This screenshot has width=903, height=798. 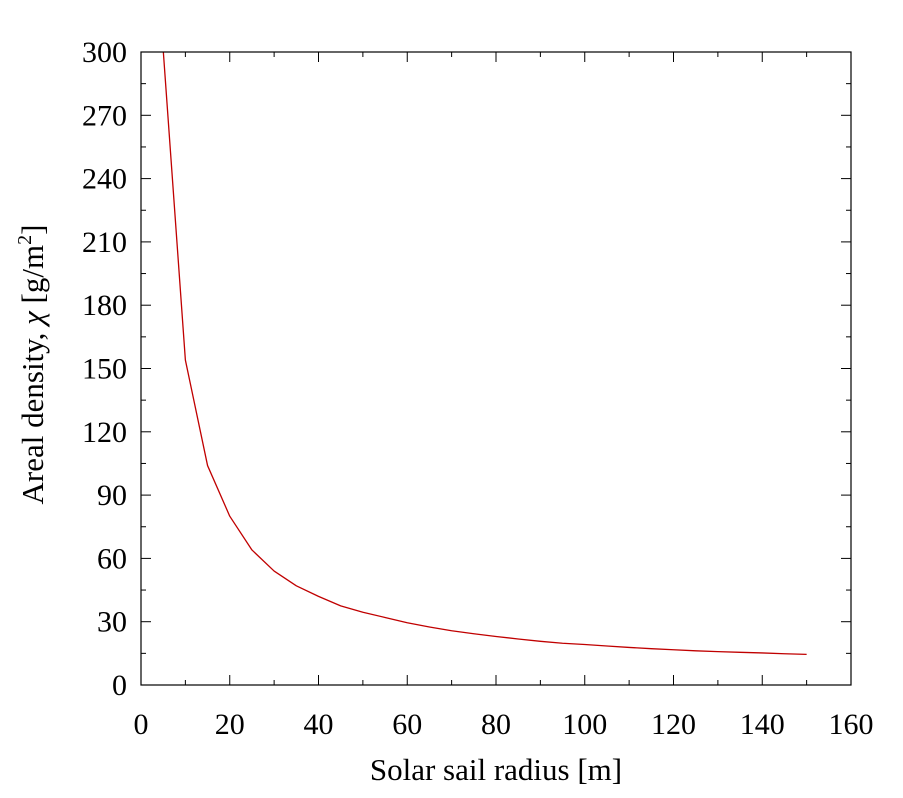 I want to click on y-tick-label: 240, so click(x=104, y=179).